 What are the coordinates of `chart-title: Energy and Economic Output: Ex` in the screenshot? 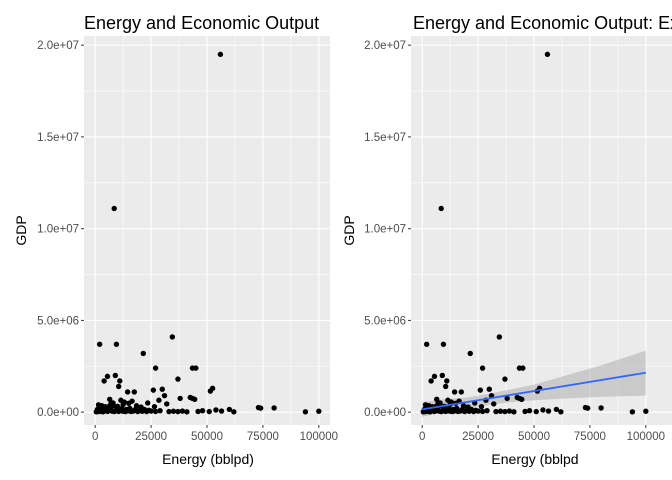 It's located at (542, 23).